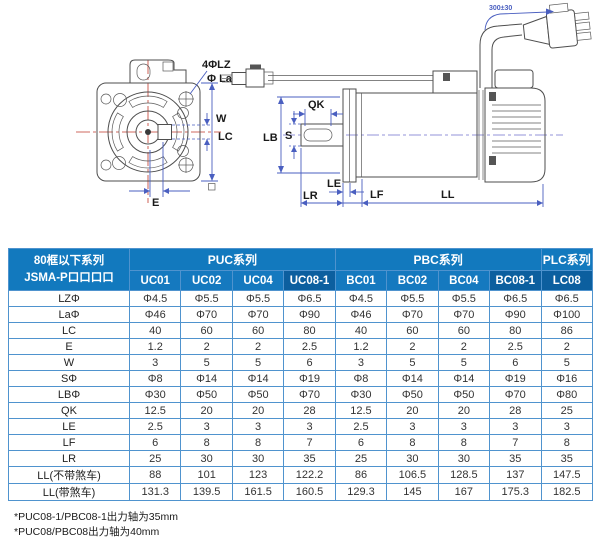 The image size is (600, 551). I want to click on spec-cell: 129.3, so click(361, 492).